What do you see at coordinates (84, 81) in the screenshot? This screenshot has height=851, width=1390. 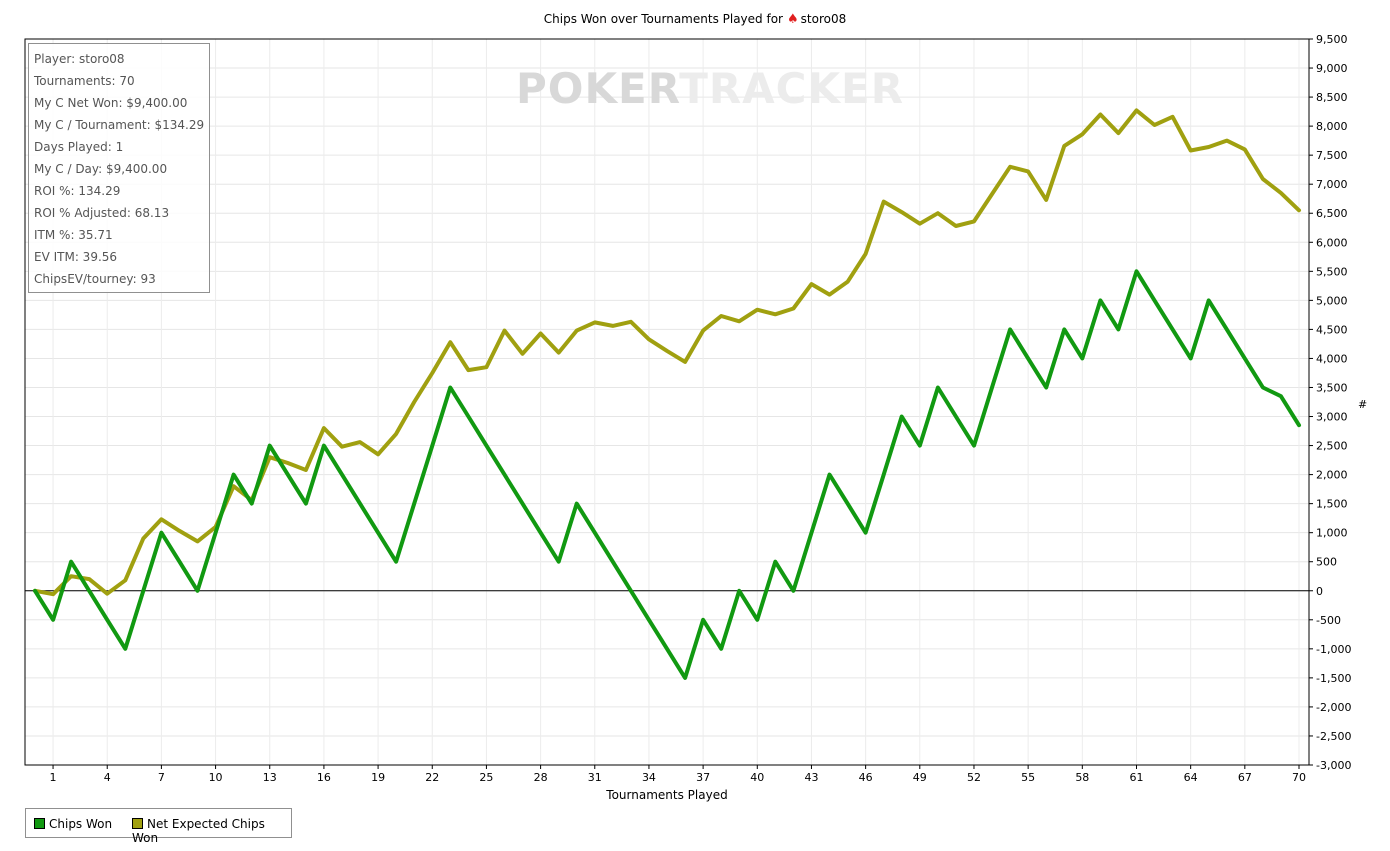 I see `stat-tournaments: Tournaments: 70` at bounding box center [84, 81].